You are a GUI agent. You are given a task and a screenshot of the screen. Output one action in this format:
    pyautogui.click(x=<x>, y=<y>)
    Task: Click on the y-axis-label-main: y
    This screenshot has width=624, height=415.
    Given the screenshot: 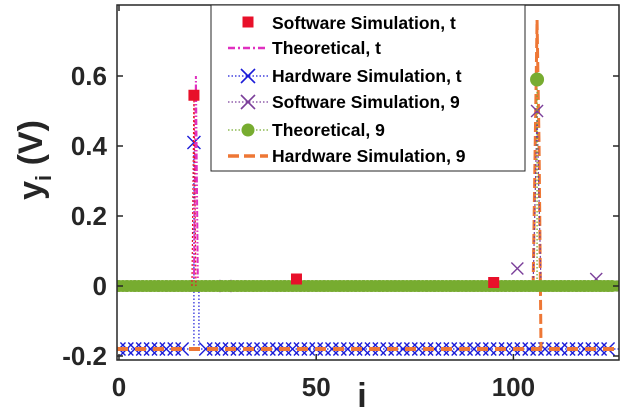 What is the action you would take?
    pyautogui.click(x=31, y=190)
    